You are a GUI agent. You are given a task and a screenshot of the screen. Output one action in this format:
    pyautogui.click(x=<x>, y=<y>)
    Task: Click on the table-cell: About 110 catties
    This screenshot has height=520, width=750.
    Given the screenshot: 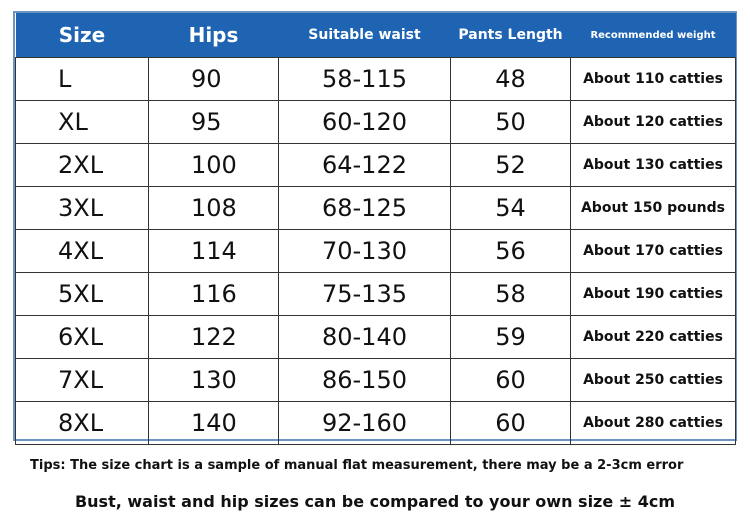 What is the action you would take?
    pyautogui.click(x=653, y=79)
    